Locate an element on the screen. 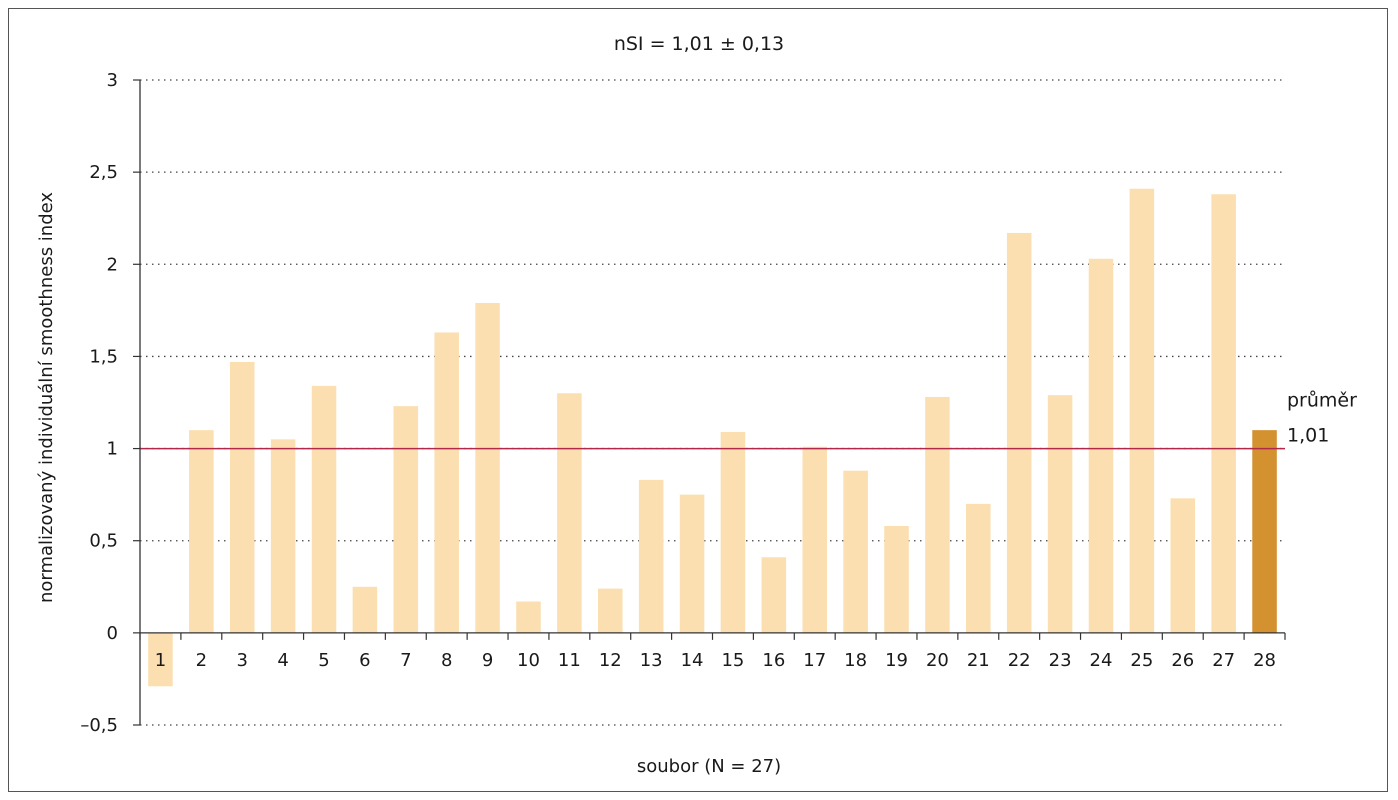 This screenshot has height=800, width=1398. x-tick-label: 22 is located at coordinates (1019, 660).